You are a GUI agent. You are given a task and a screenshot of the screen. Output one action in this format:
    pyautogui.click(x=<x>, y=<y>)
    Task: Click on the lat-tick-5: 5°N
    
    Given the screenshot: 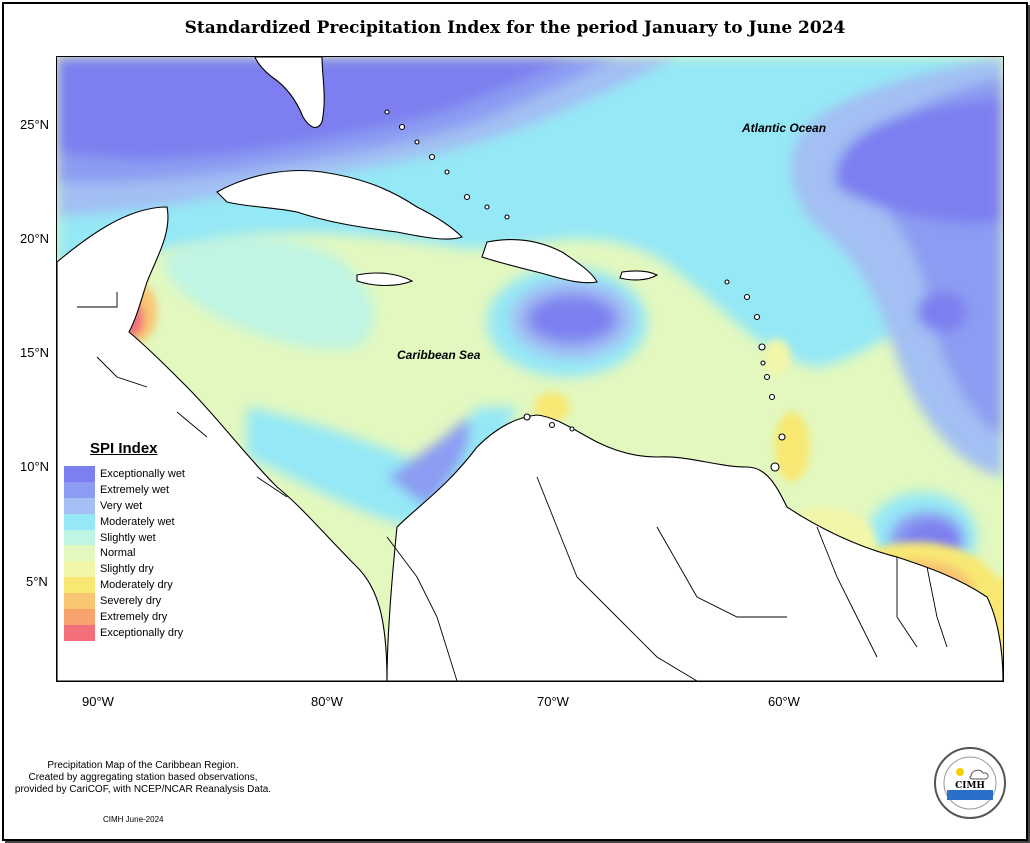 What is the action you would take?
    pyautogui.click(x=37, y=581)
    